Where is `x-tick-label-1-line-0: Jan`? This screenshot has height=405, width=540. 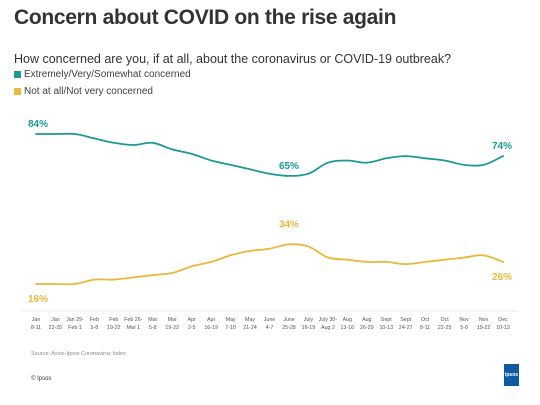
x-tick-label-1-line-0: Jan is located at coordinates (55, 320).